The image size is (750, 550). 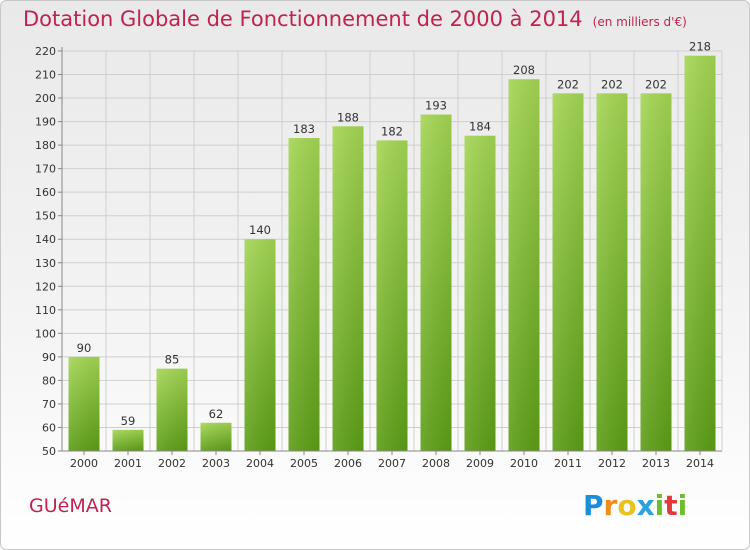 I want to click on x-tick-label: 2011, so click(x=568, y=463).